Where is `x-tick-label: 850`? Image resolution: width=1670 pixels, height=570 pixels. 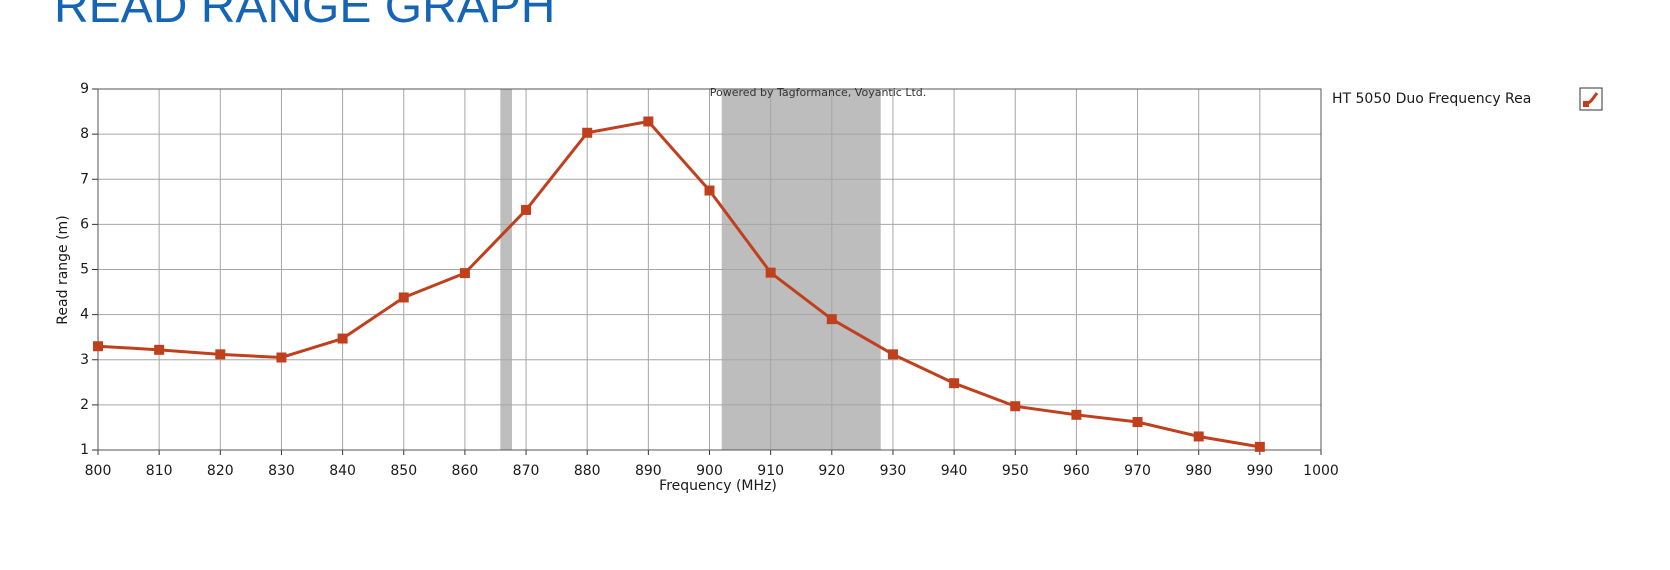
x-tick-label: 850 is located at coordinates (403, 471).